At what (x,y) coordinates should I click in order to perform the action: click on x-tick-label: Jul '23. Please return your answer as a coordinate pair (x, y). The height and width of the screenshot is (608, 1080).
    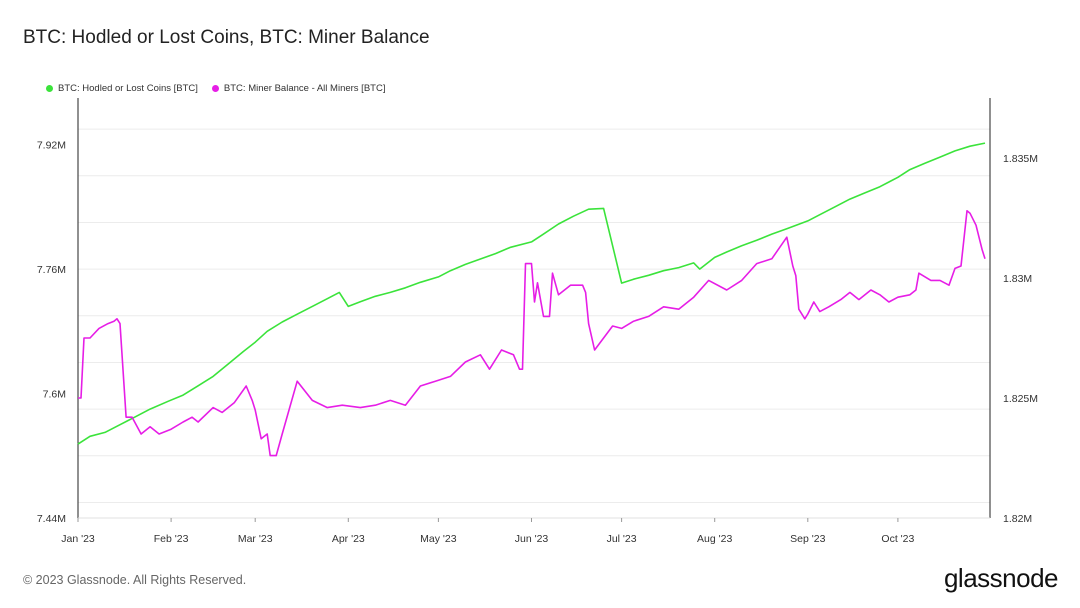
    Looking at the image, I should click on (622, 539).